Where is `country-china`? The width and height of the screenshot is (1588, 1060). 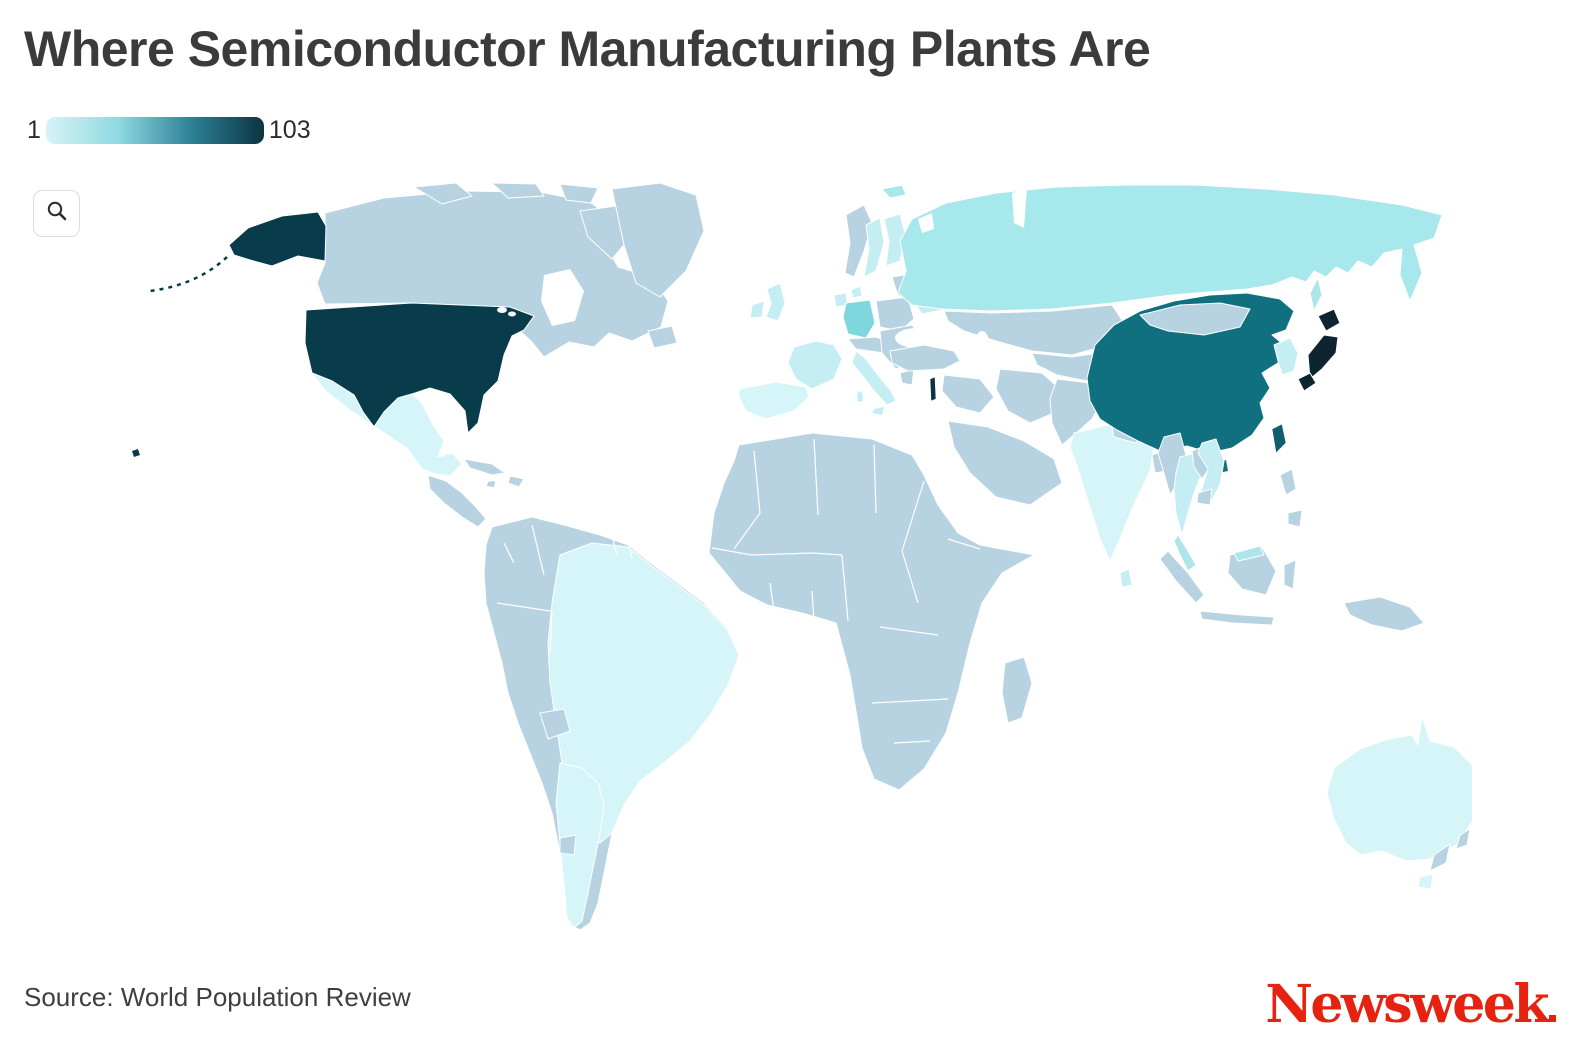 country-china is located at coordinates (1190, 373).